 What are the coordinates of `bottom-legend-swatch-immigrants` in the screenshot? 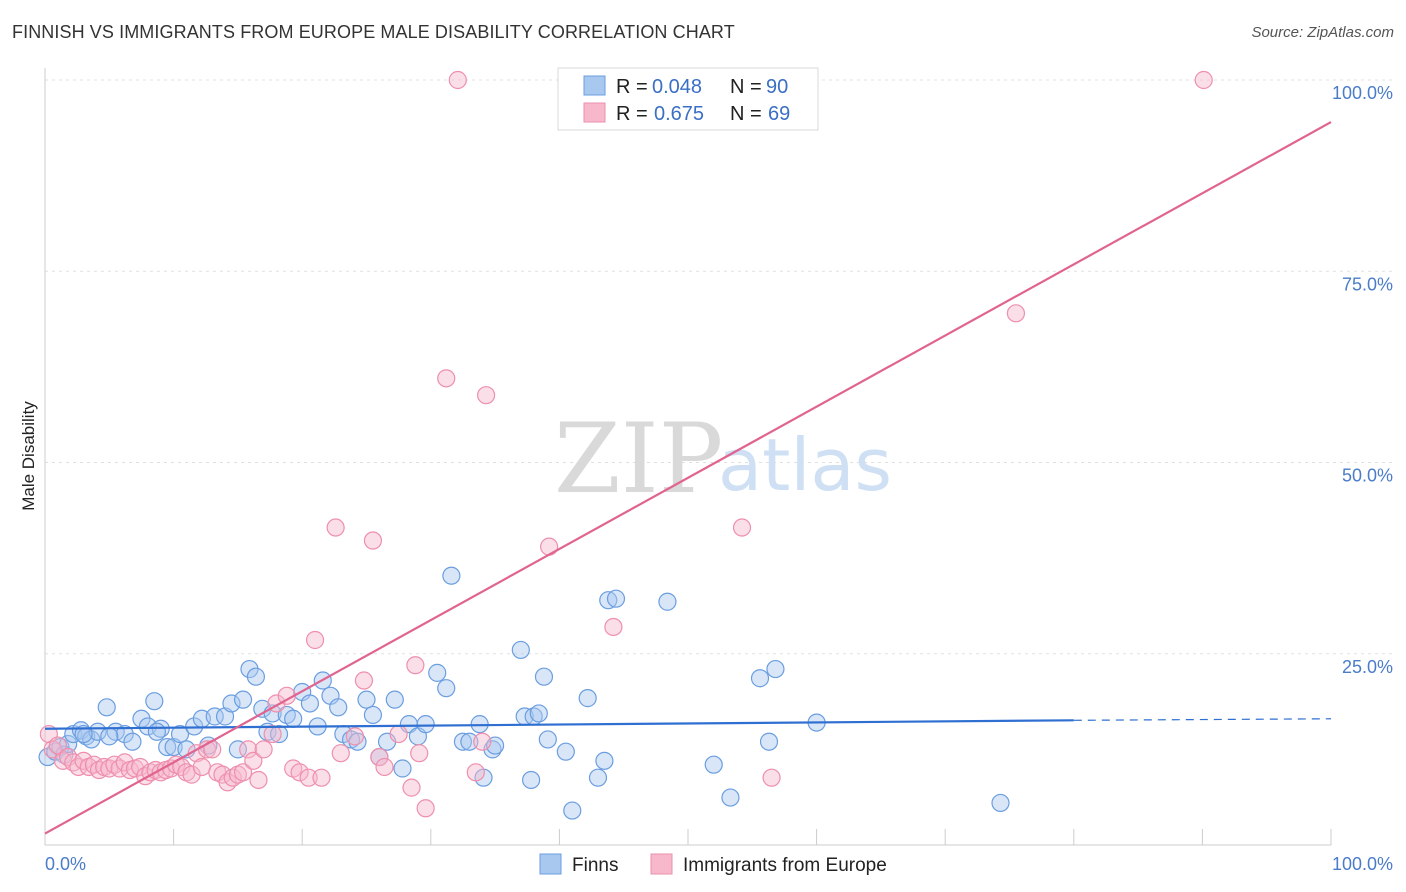 It's located at (661, 864).